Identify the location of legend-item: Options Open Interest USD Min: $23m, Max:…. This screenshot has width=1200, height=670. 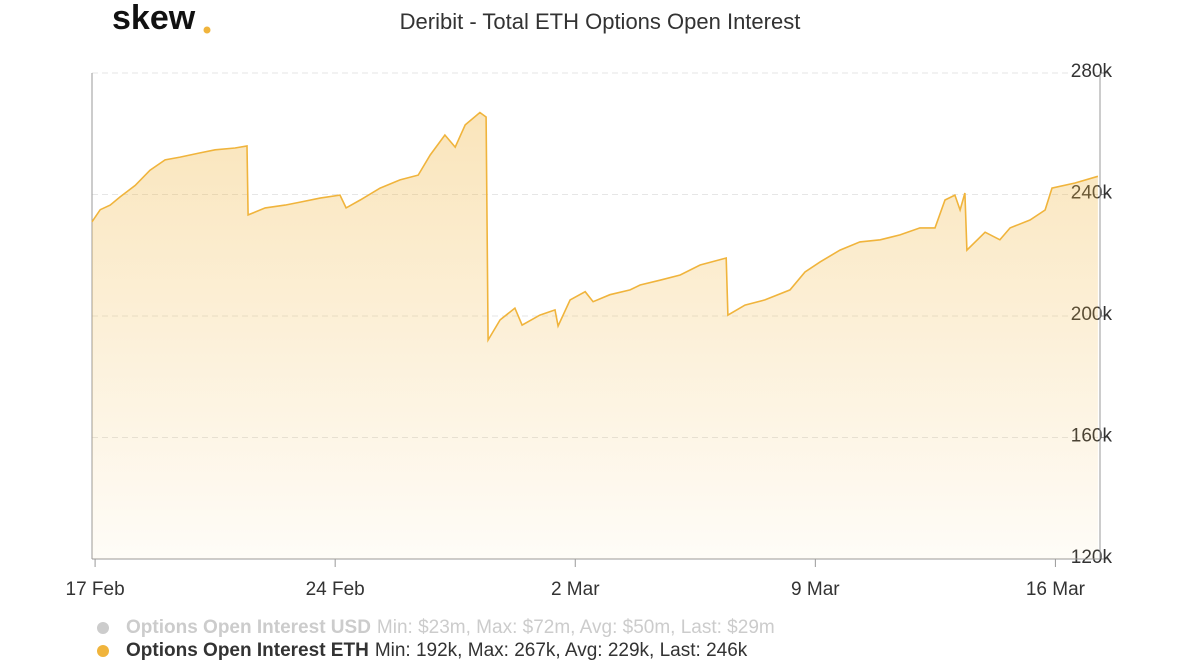
(450, 627).